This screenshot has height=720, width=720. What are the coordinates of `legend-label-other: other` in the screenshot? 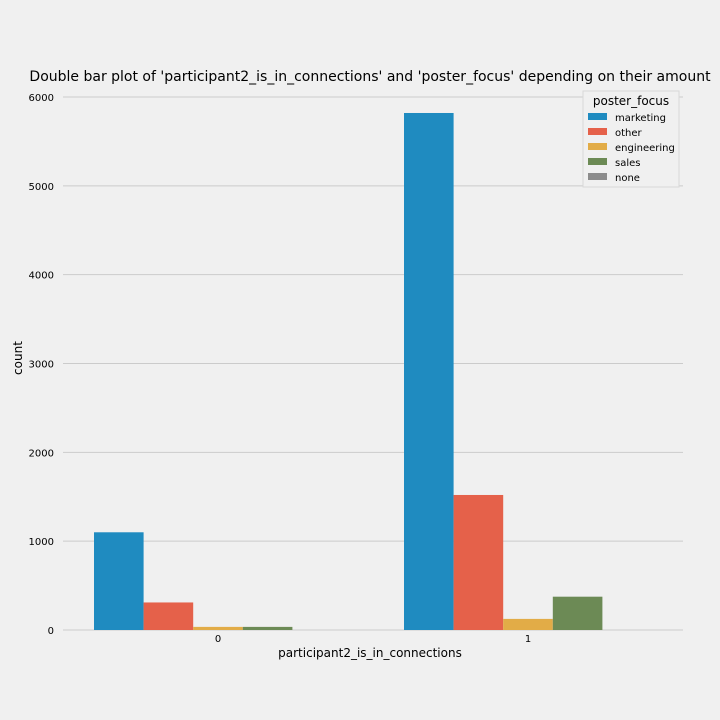 It's located at (629, 133).